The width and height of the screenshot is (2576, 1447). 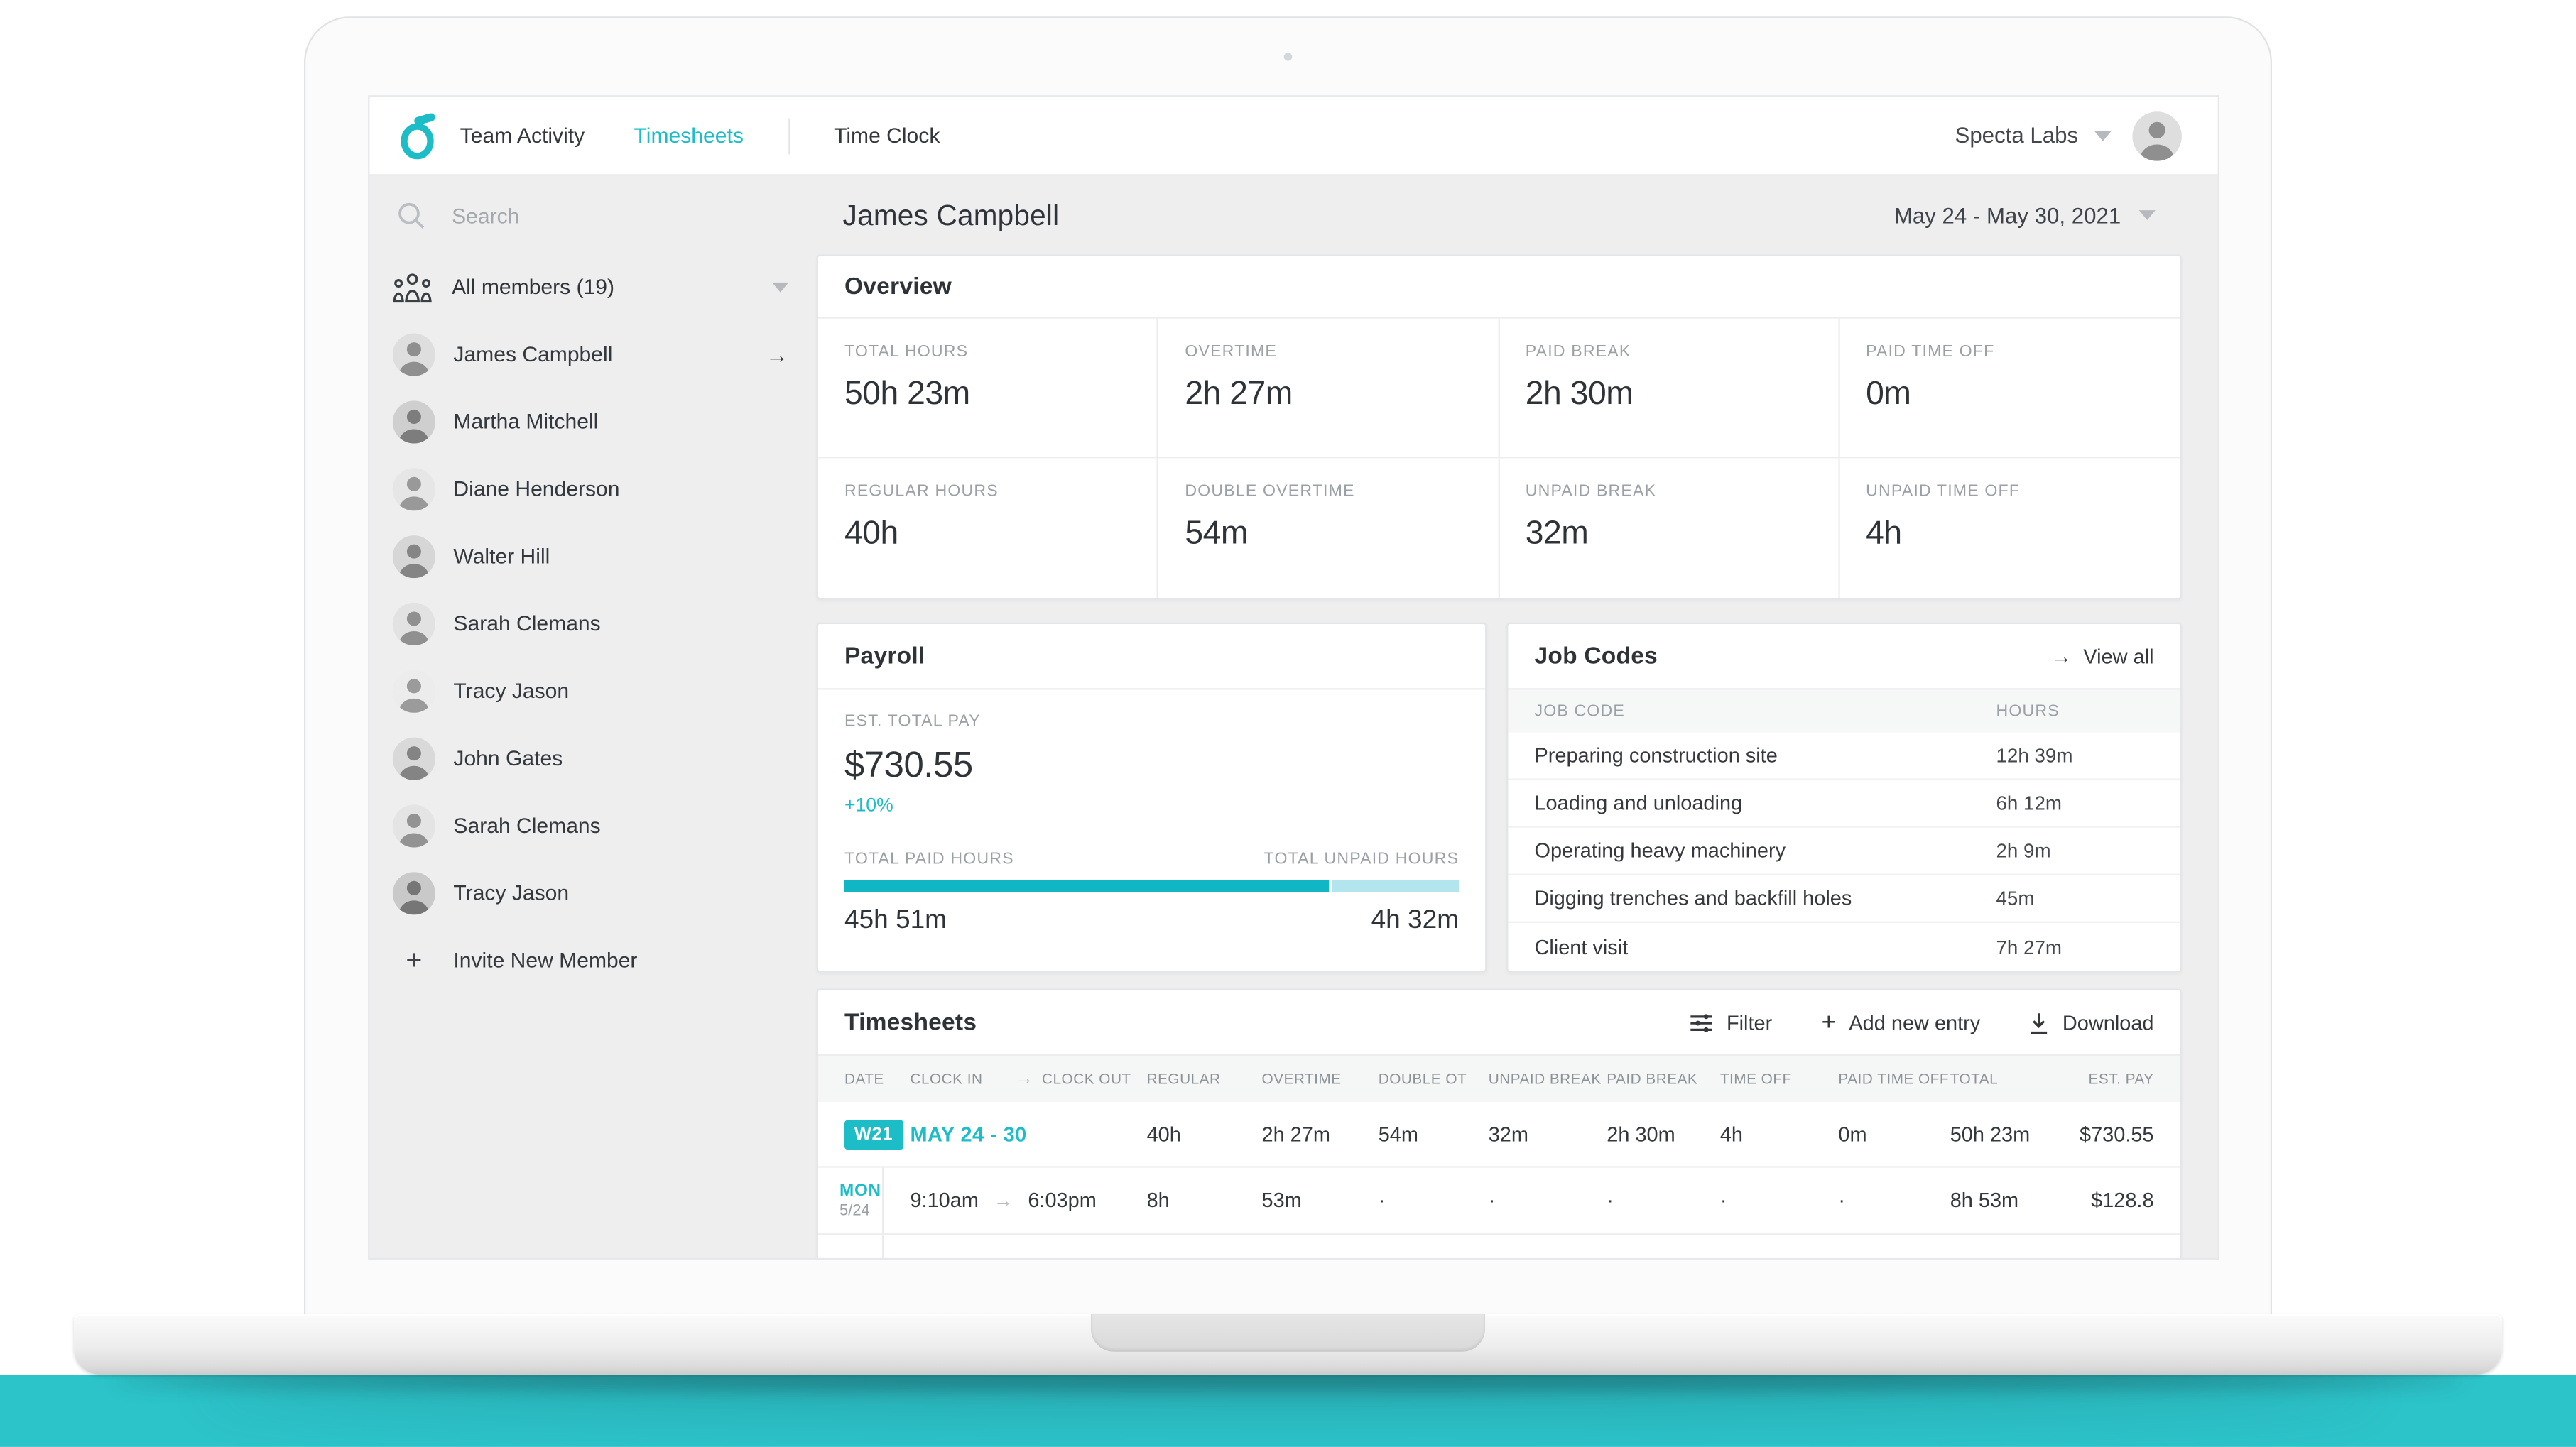 I want to click on day-clock-cell: 9:10am → 6:03pm, so click(x=1002, y=1200).